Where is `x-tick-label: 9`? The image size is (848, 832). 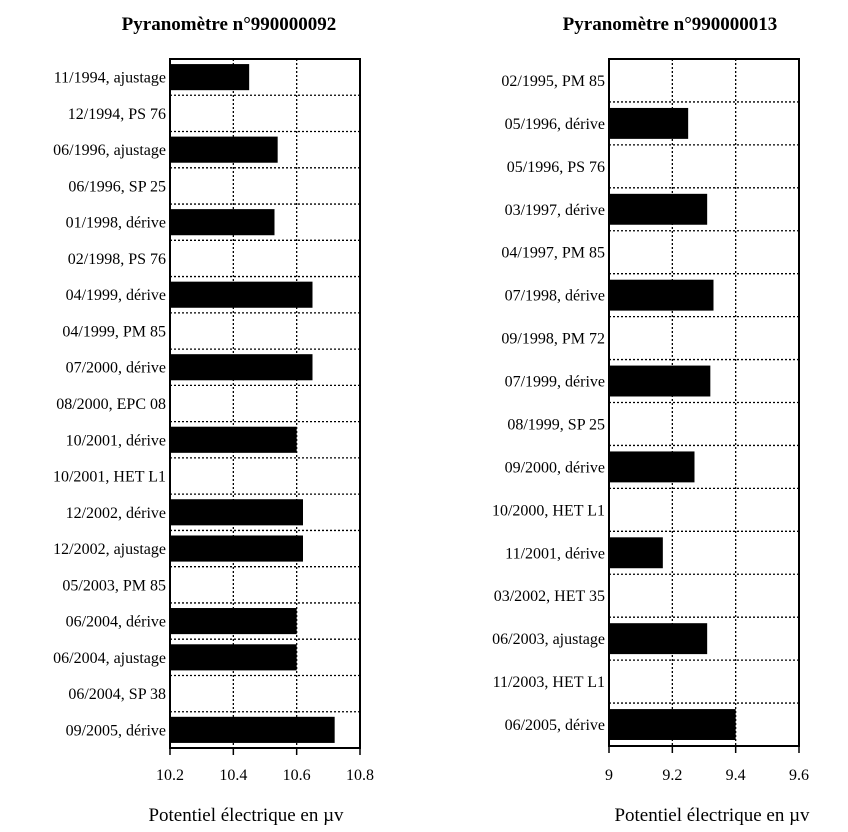
x-tick-label: 9 is located at coordinates (609, 775).